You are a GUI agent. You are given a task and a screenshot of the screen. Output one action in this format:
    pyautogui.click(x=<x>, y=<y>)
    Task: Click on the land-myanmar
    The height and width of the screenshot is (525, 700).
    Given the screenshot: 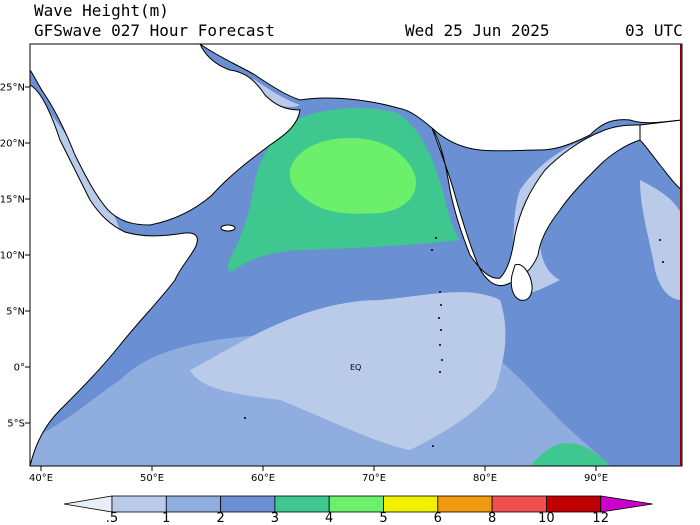 What is the action you would take?
    pyautogui.click(x=660, y=155)
    